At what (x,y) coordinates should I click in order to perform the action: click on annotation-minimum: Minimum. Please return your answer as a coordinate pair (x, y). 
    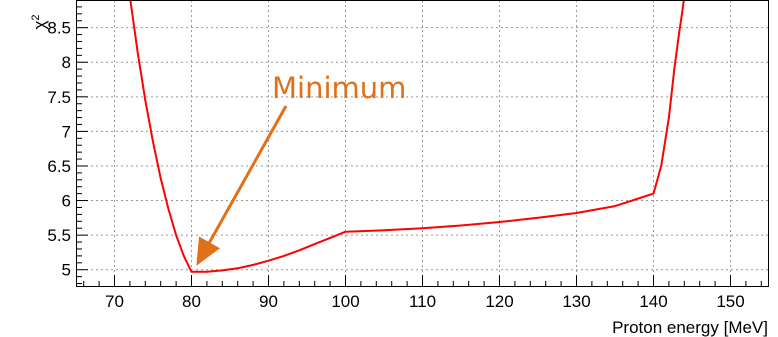
    Looking at the image, I should click on (339, 88).